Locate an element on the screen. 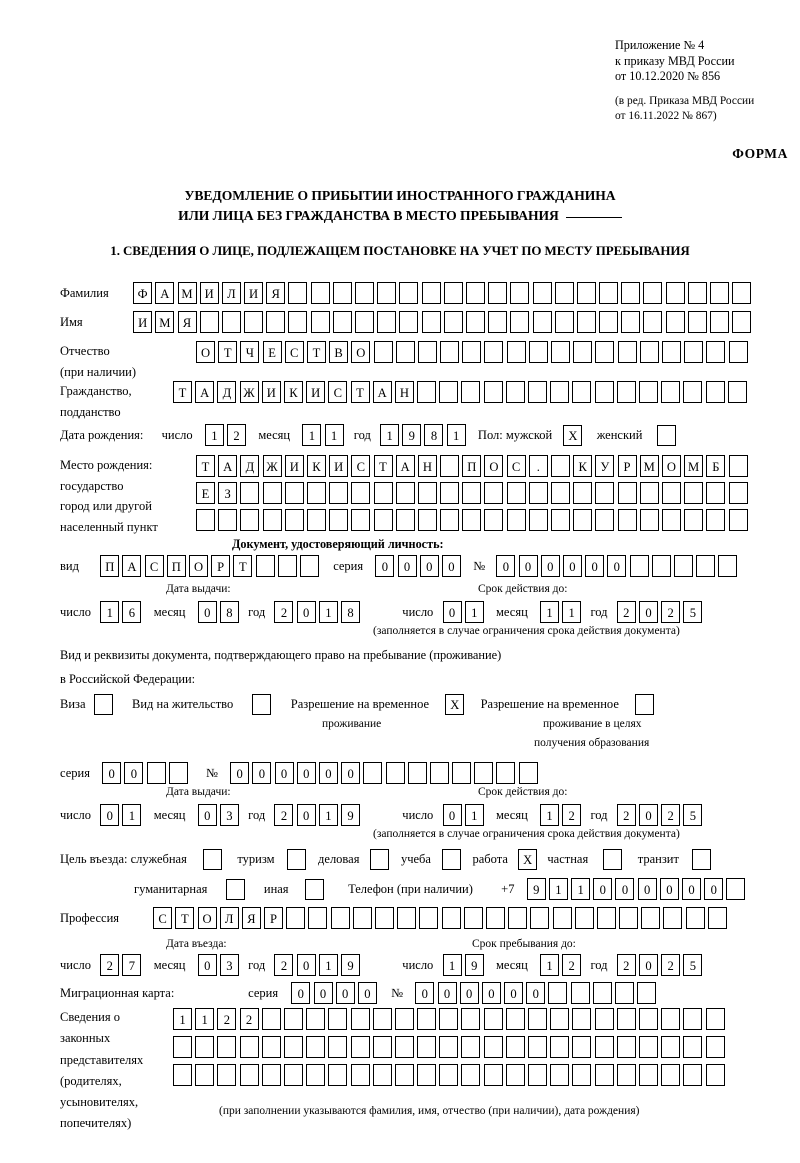 The width and height of the screenshot is (800, 1163). purpose-tourism-checkbox is located at coordinates (296, 859).